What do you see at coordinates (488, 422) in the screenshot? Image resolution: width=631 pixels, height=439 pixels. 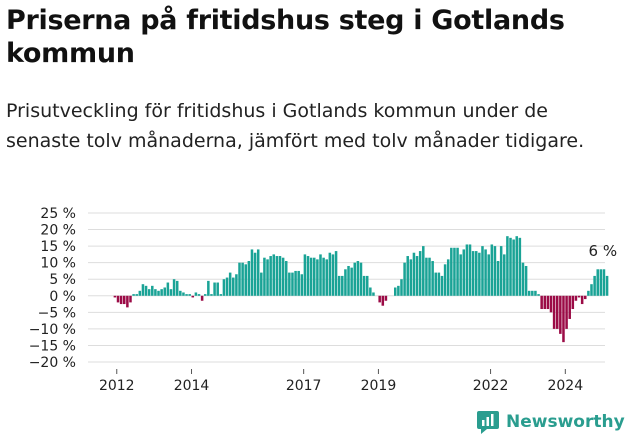 I see `newsworthy-logo-icon` at bounding box center [488, 422].